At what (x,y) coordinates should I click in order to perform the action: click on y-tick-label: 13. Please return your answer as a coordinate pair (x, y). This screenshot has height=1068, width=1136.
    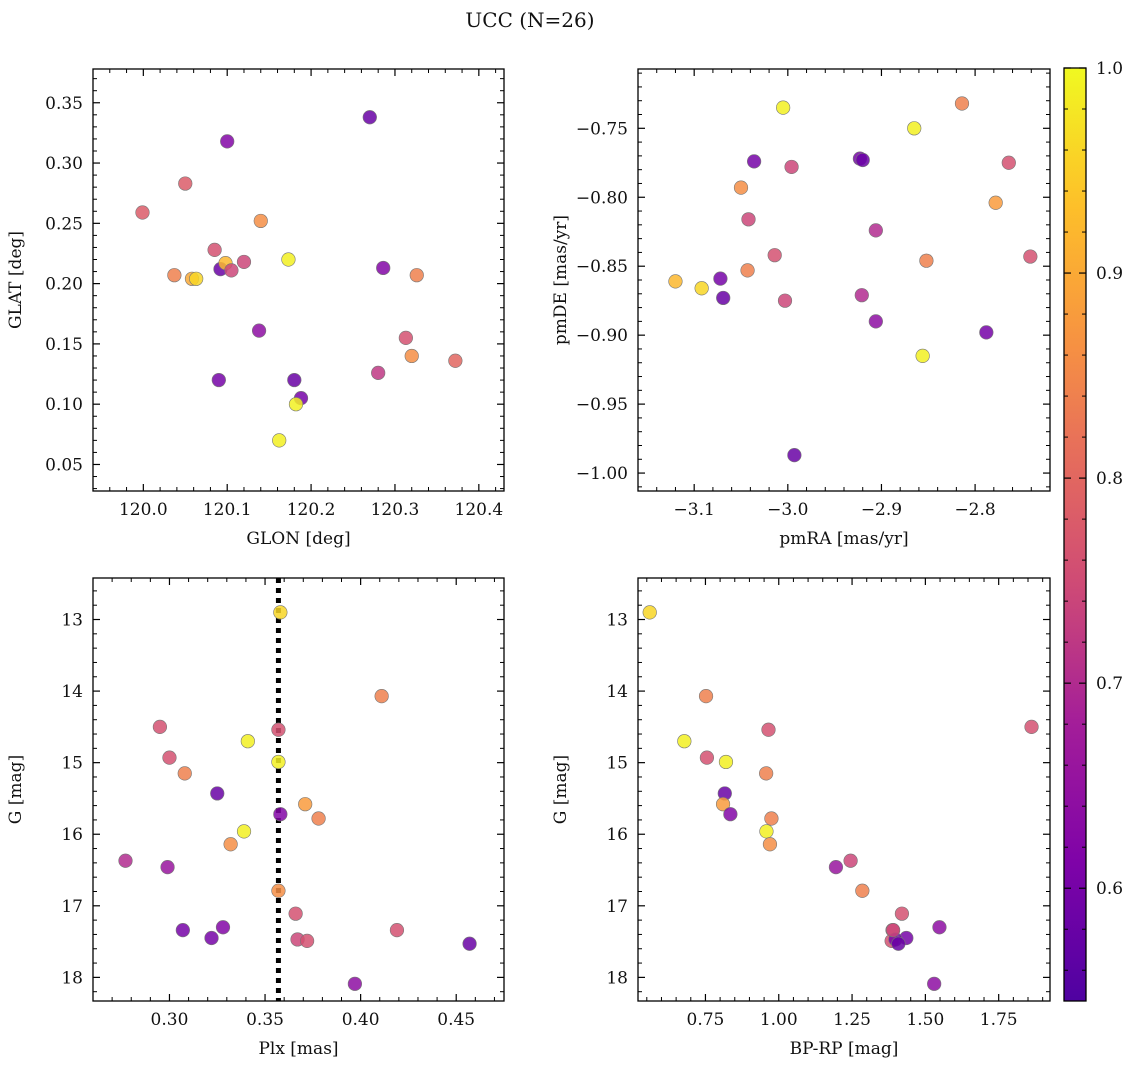
    Looking at the image, I should click on (617, 621).